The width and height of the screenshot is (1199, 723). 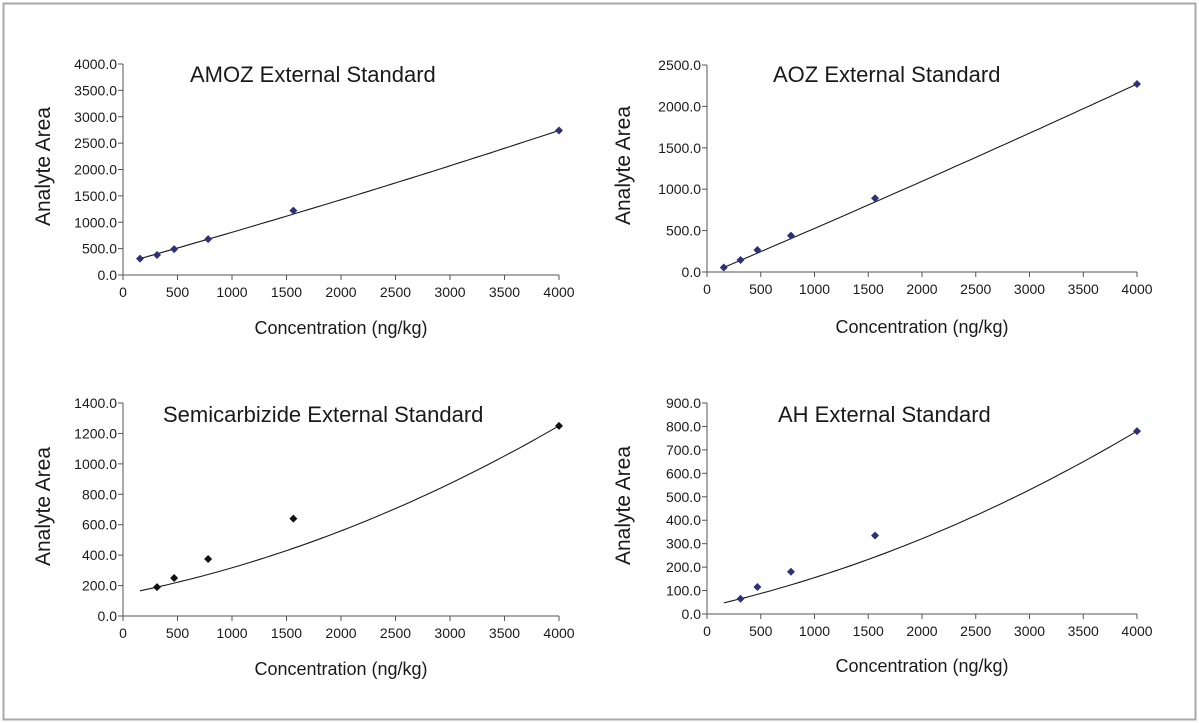 I want to click on y-tick-label: 1400.0, so click(x=95, y=403).